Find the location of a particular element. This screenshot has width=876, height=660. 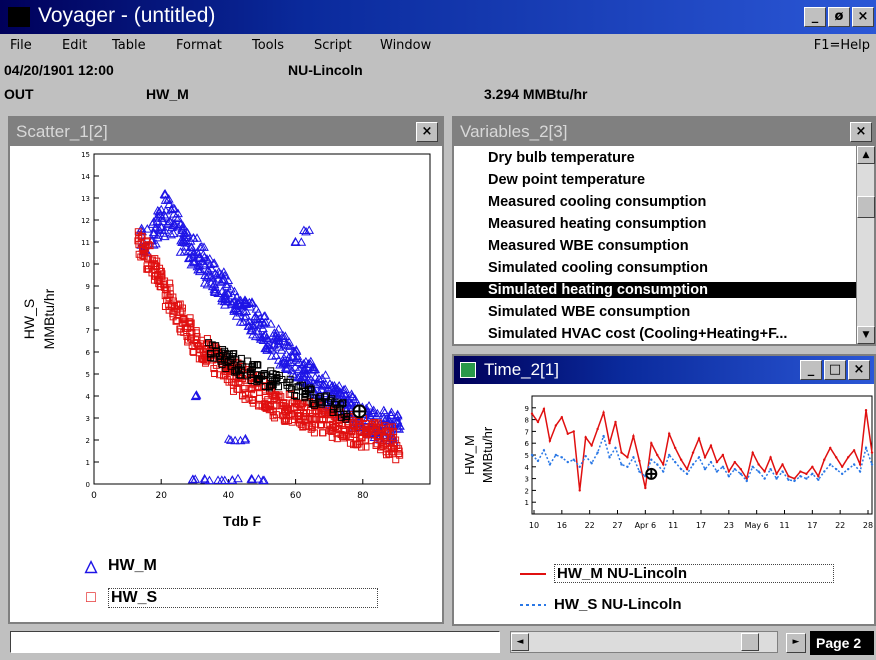

scatter-legend-item-hw-m: △ HW_M is located at coordinates (115, 566).